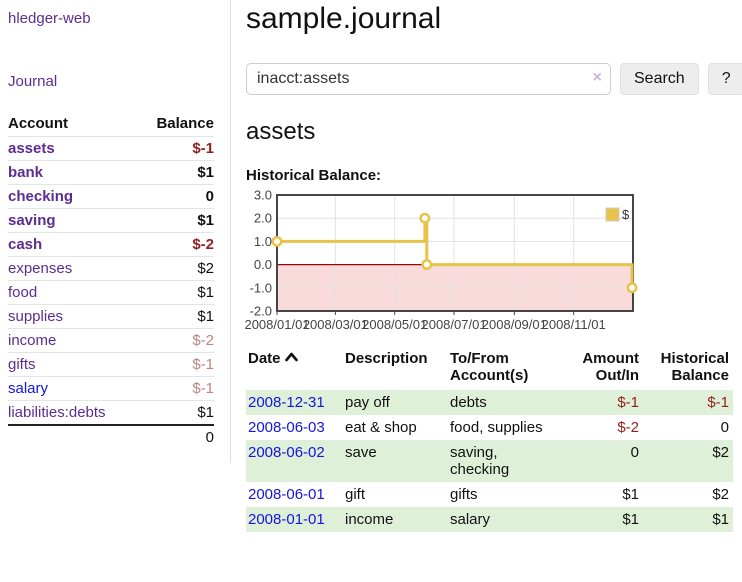  I want to click on register-row: 2008-01-01 income salary $1 $1, so click(489, 519).